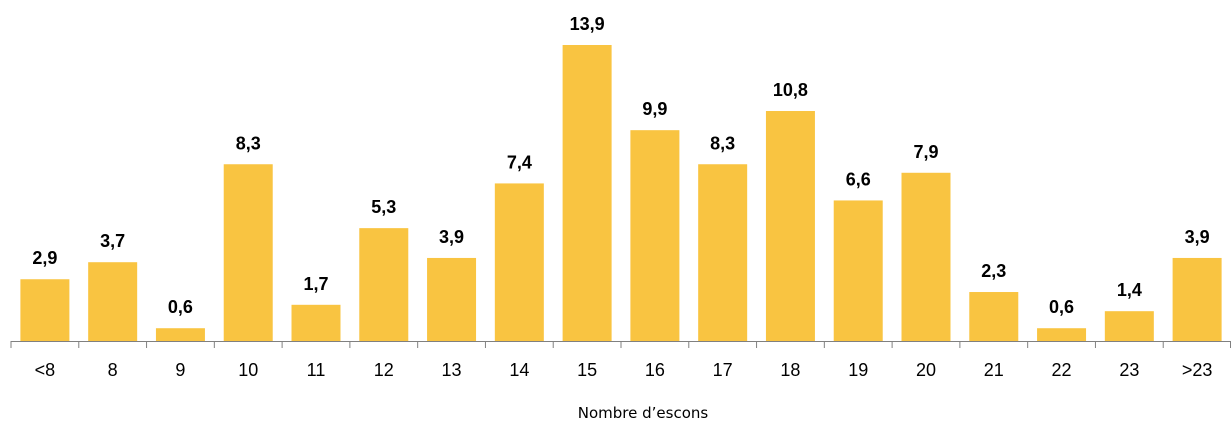  Describe the element at coordinates (248, 370) in the screenshot. I see `x-tick-label-3: 10` at that location.